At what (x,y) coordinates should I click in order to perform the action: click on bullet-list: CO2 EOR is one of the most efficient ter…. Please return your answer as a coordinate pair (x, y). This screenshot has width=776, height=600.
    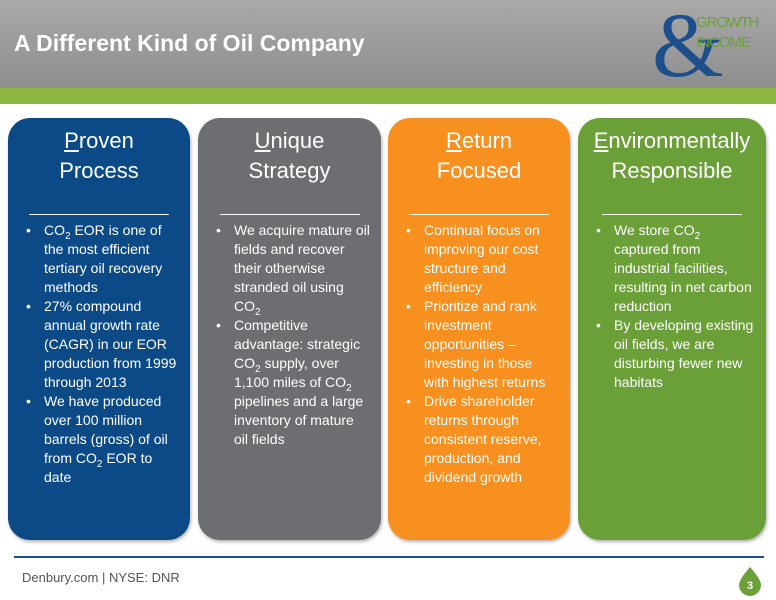
    Looking at the image, I should click on (99, 354).